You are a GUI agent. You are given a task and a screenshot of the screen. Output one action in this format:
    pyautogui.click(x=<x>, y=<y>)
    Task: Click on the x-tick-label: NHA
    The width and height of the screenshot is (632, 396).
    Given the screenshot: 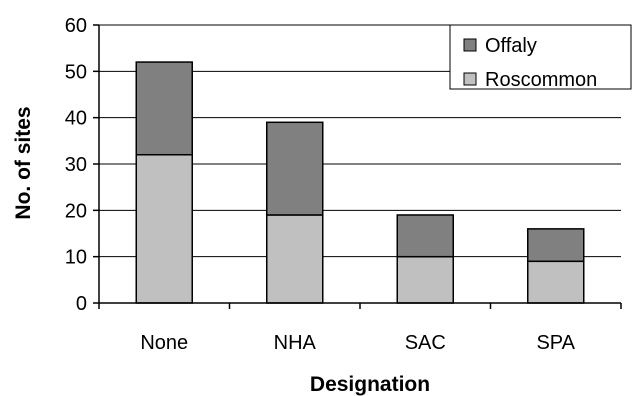 What is the action you would take?
    pyautogui.click(x=295, y=343)
    